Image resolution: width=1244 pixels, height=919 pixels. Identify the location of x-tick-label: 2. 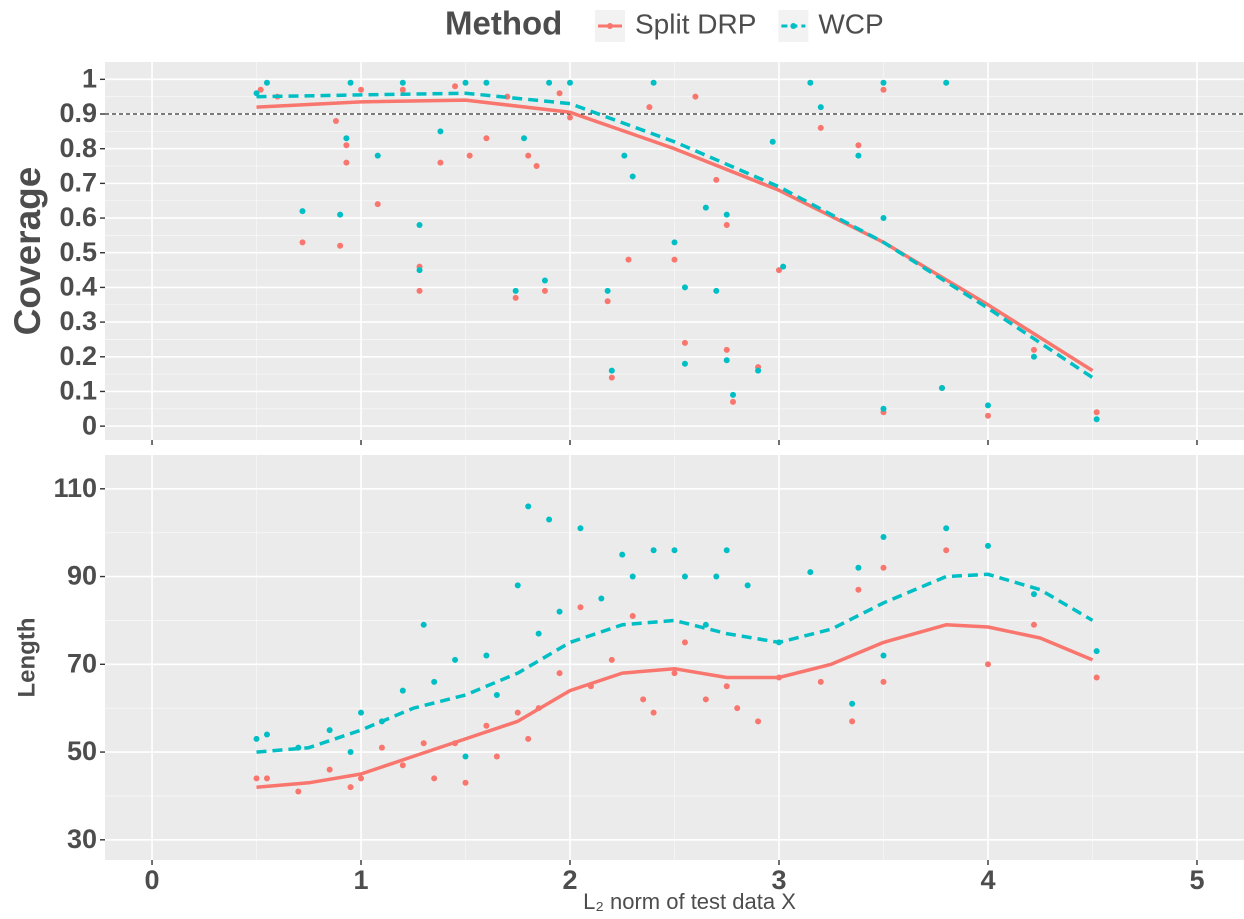
(569, 880).